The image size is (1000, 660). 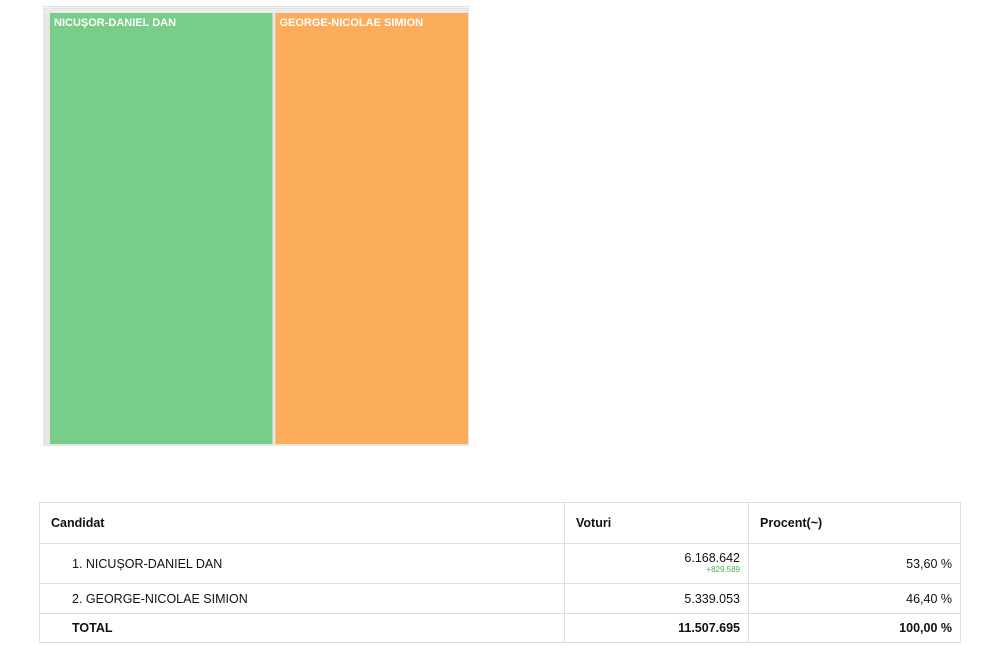 What do you see at coordinates (656, 563) in the screenshot?
I see `votes-cell: 6.168.642 +829.589` at bounding box center [656, 563].